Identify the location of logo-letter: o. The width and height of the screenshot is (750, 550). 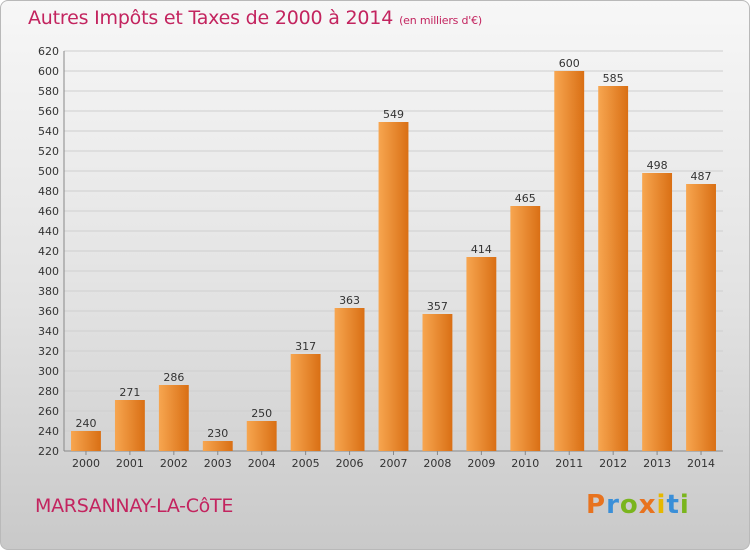
(629, 505).